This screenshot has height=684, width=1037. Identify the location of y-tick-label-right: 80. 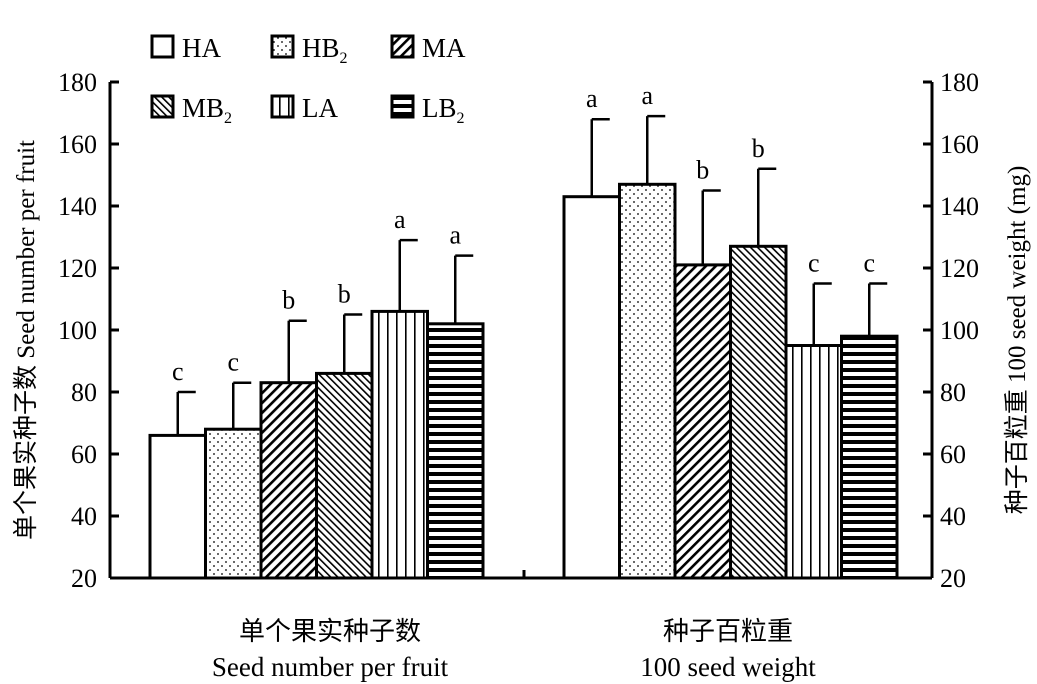
(953, 392).